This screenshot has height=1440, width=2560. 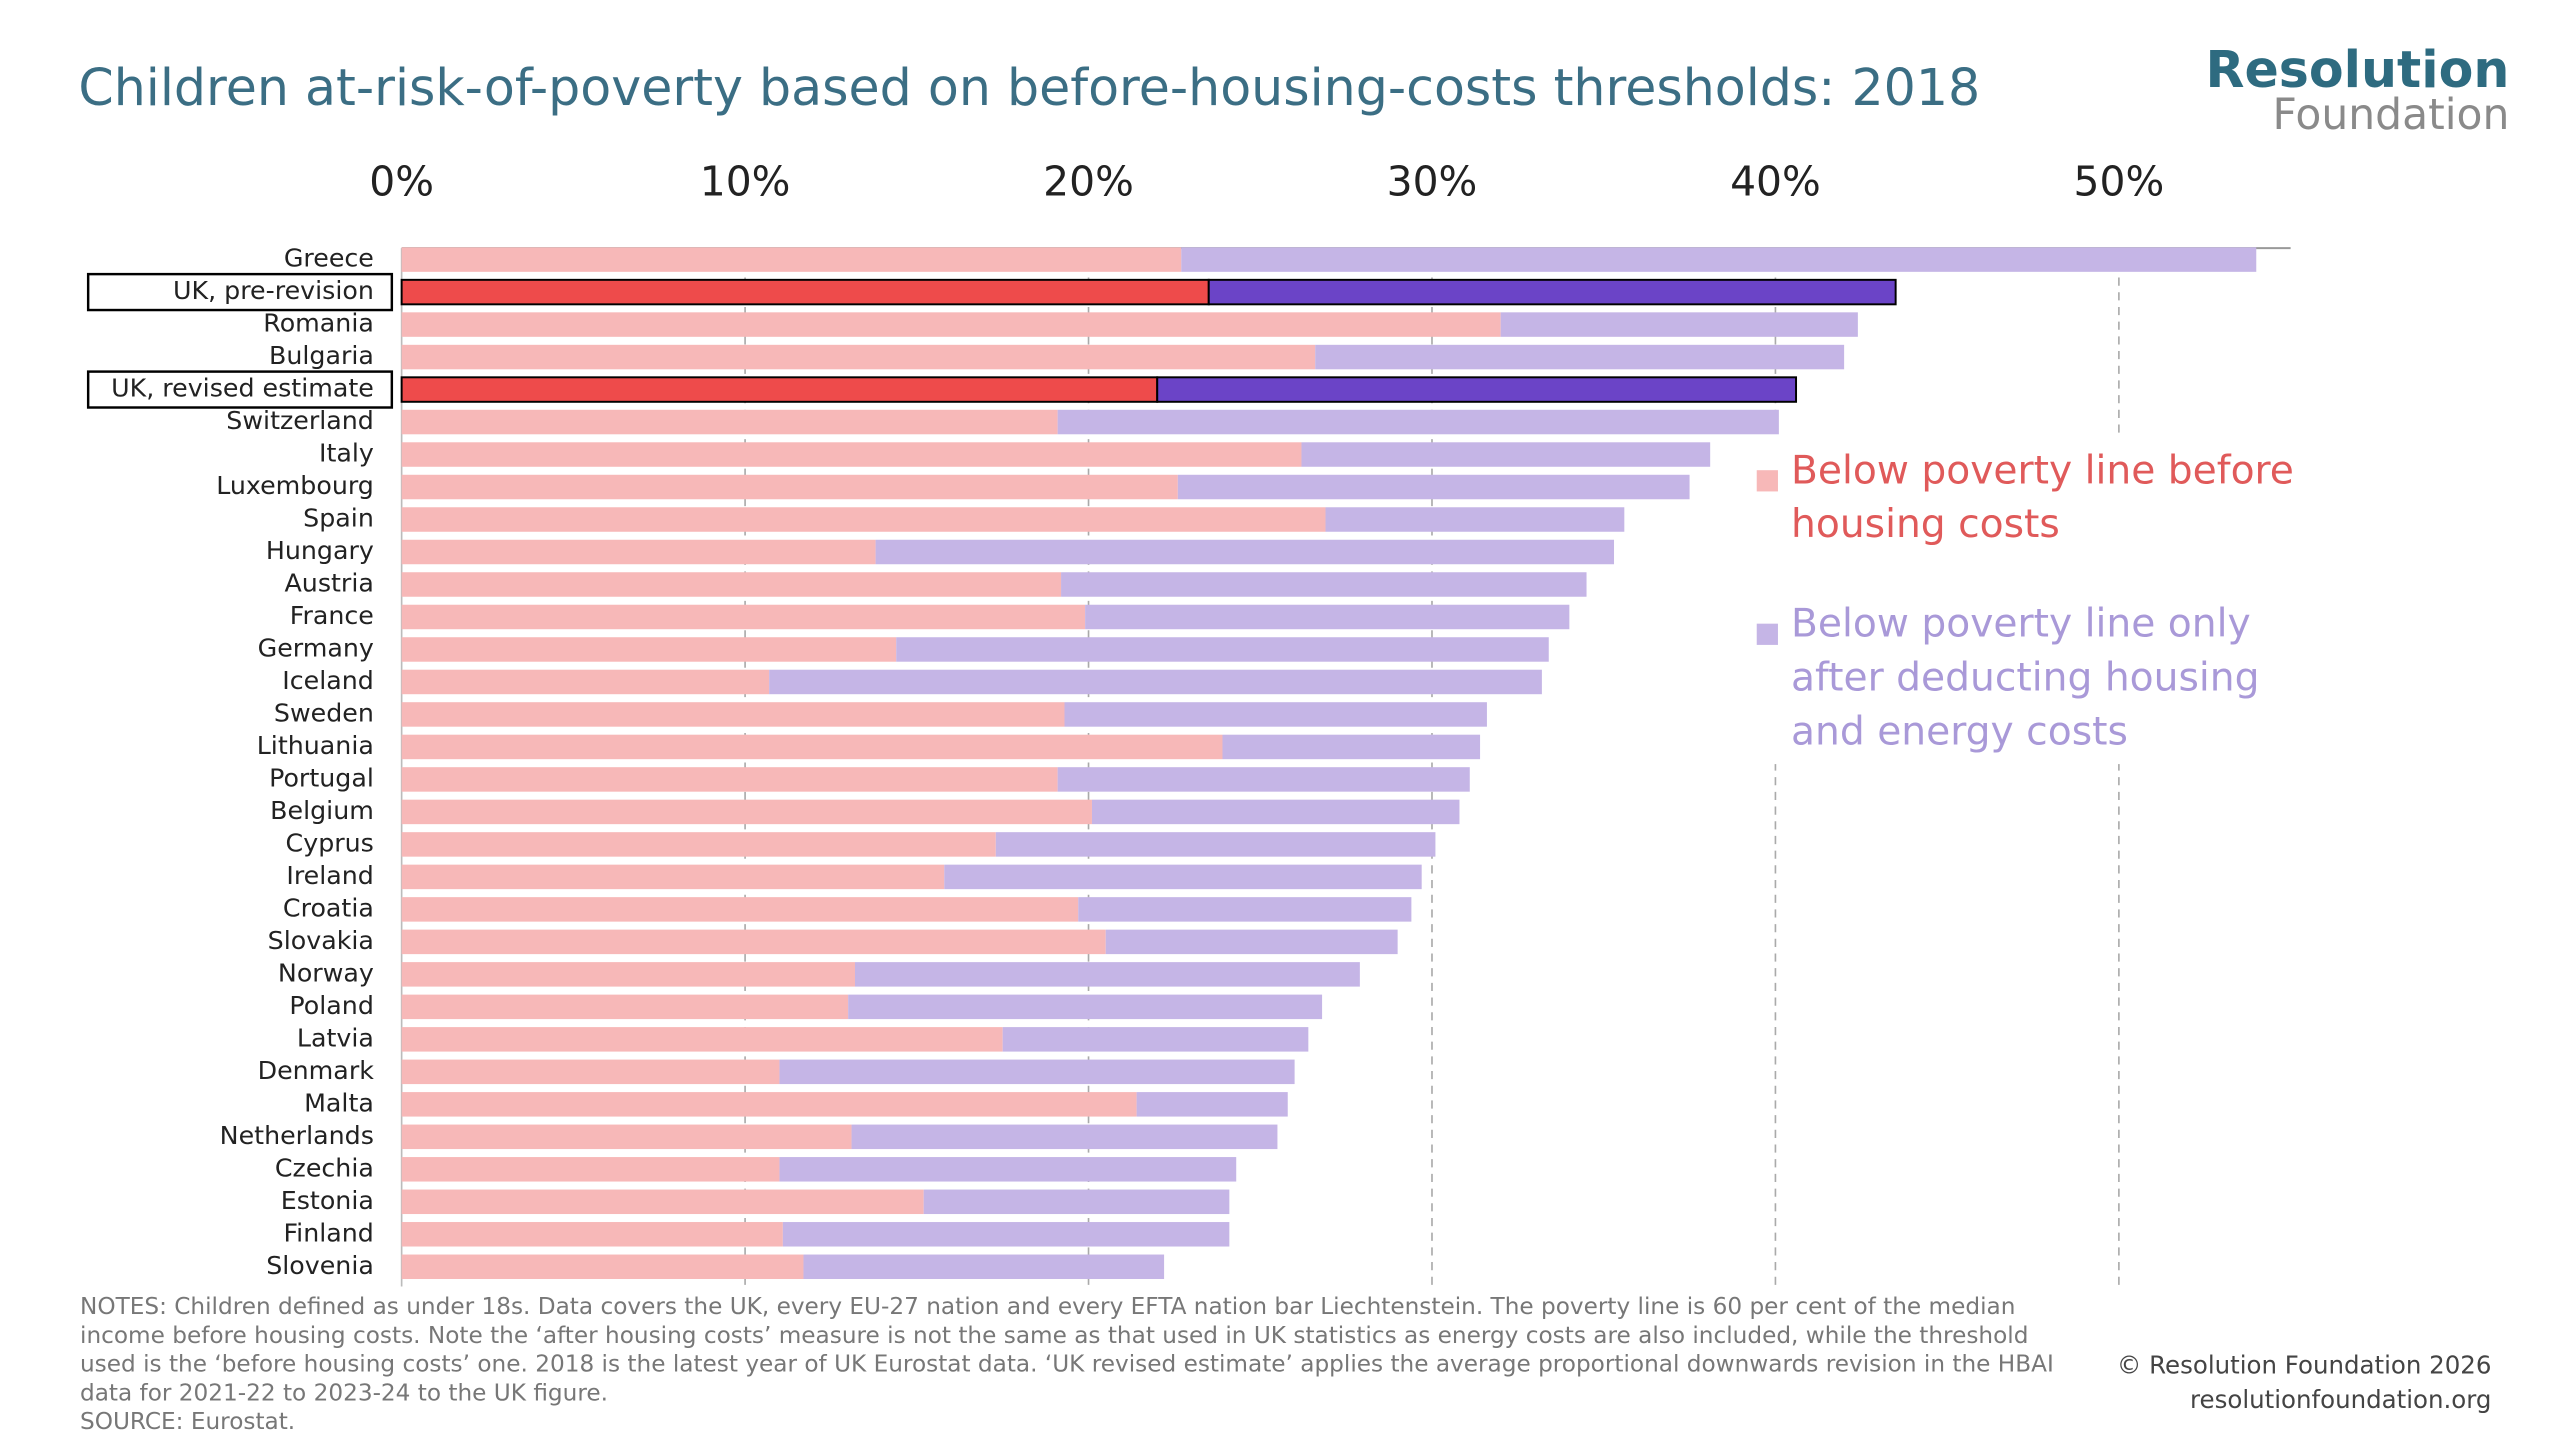 What do you see at coordinates (326, 972) in the screenshot?
I see `y-tick-label: Norway` at bounding box center [326, 972].